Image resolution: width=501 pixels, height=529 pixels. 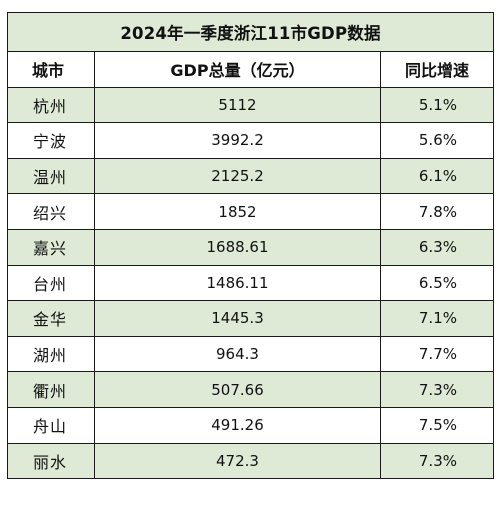 What do you see at coordinates (437, 354) in the screenshot?
I see `growth-cell: 7.7%` at bounding box center [437, 354].